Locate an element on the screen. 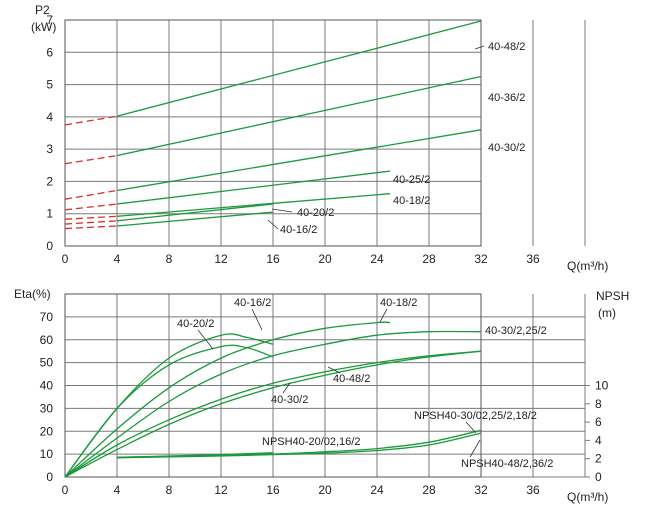 The image size is (654, 518). power-xlabel: Q(m³/h) is located at coordinates (587, 266).